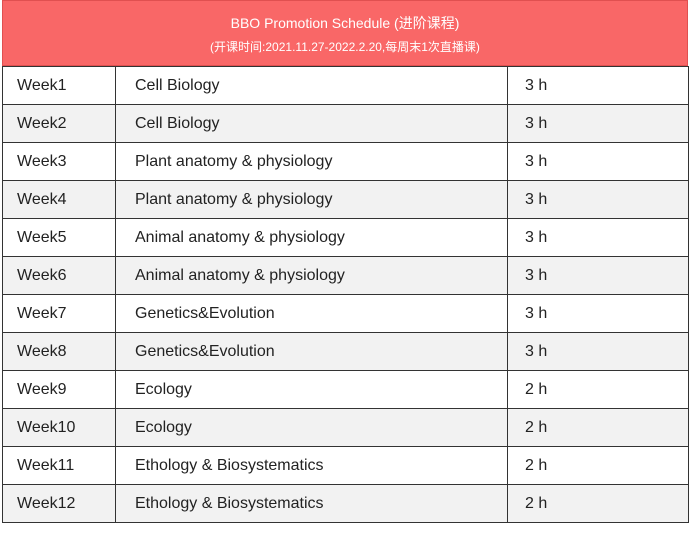  I want to click on title: BBO Promotion Schedule (进阶课程), so click(345, 23).